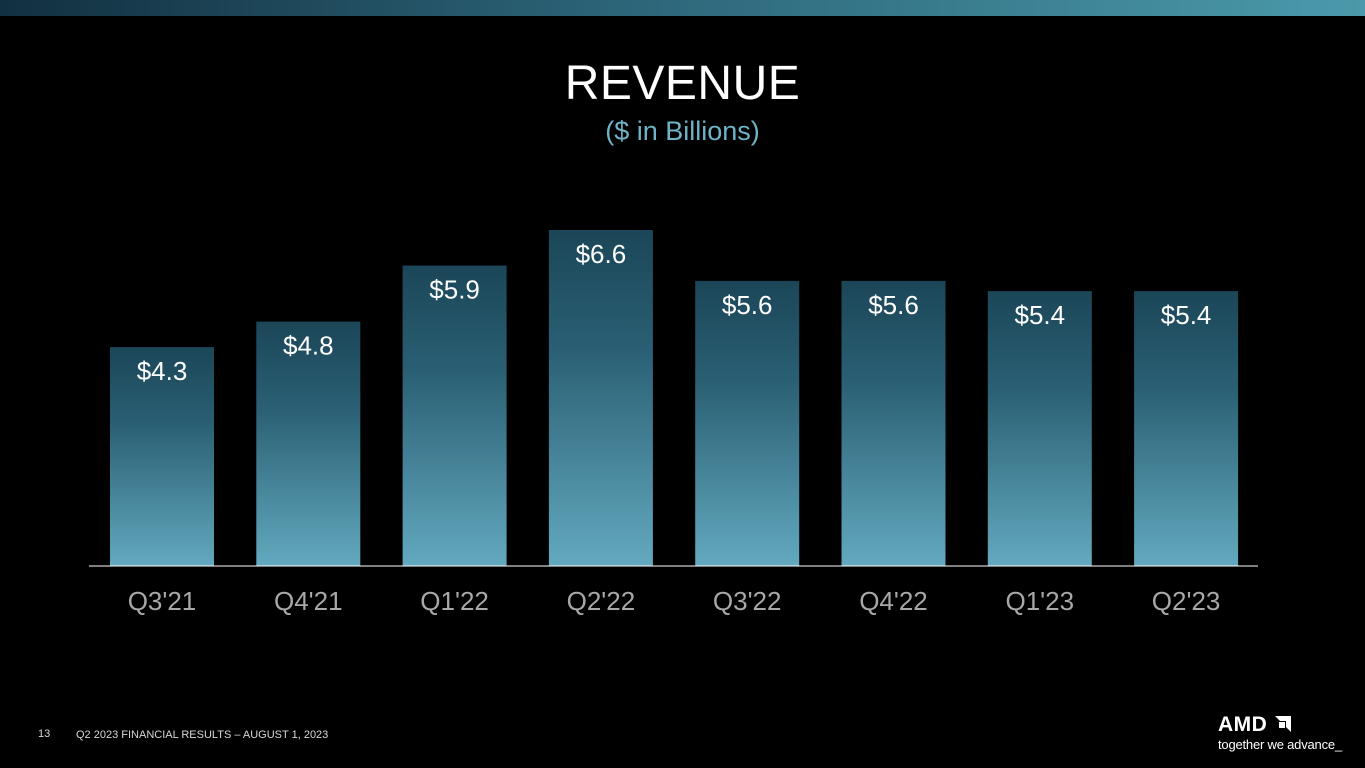 This screenshot has height=768, width=1365. I want to click on bar-q422, so click(893, 423).